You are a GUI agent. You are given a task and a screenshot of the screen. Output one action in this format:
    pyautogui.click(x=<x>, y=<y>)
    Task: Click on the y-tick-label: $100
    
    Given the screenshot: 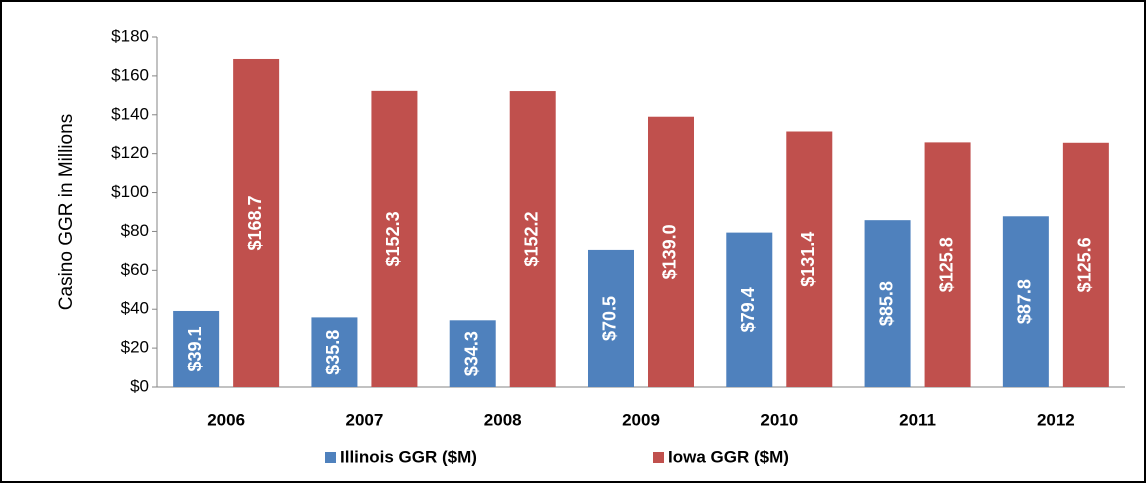 What is the action you would take?
    pyautogui.click(x=130, y=191)
    